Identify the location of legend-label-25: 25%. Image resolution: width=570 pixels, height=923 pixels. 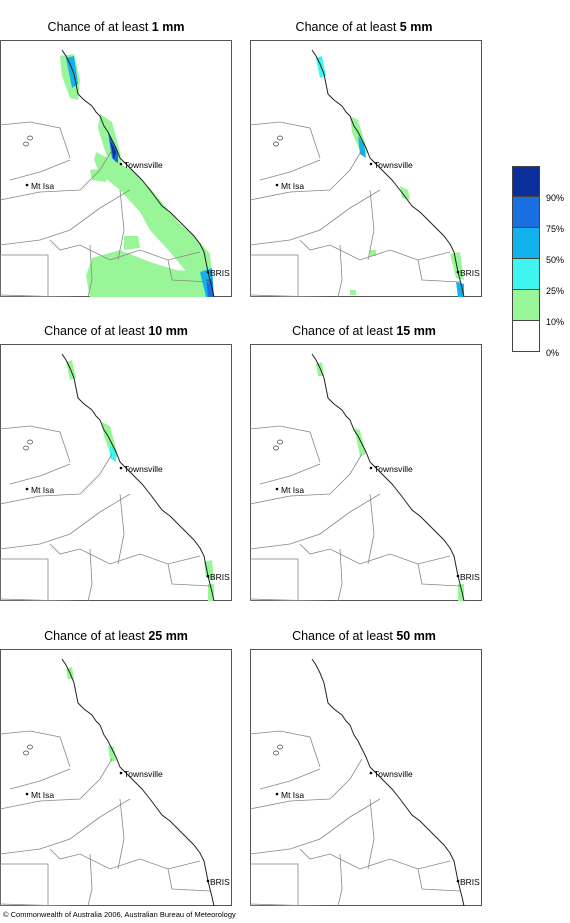
(555, 291).